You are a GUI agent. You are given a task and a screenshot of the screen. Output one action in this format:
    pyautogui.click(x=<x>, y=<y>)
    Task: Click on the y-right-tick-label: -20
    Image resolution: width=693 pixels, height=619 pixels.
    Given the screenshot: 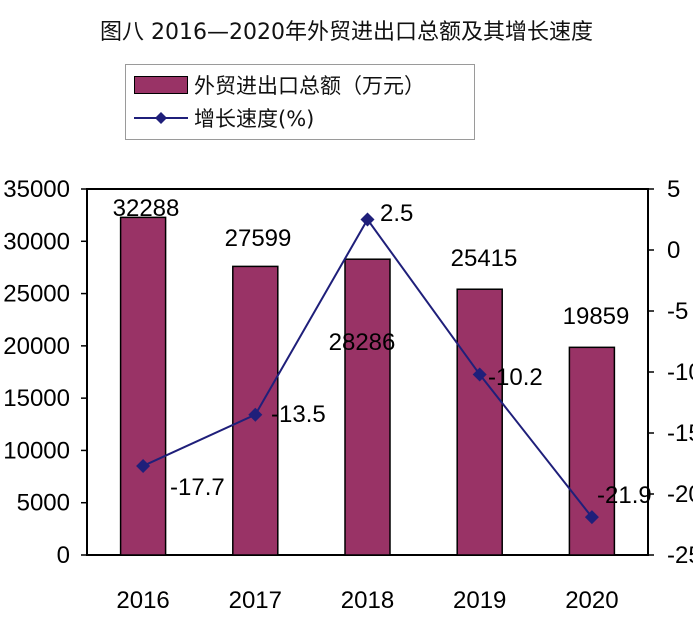 What is the action you would take?
    pyautogui.click(x=680, y=494)
    